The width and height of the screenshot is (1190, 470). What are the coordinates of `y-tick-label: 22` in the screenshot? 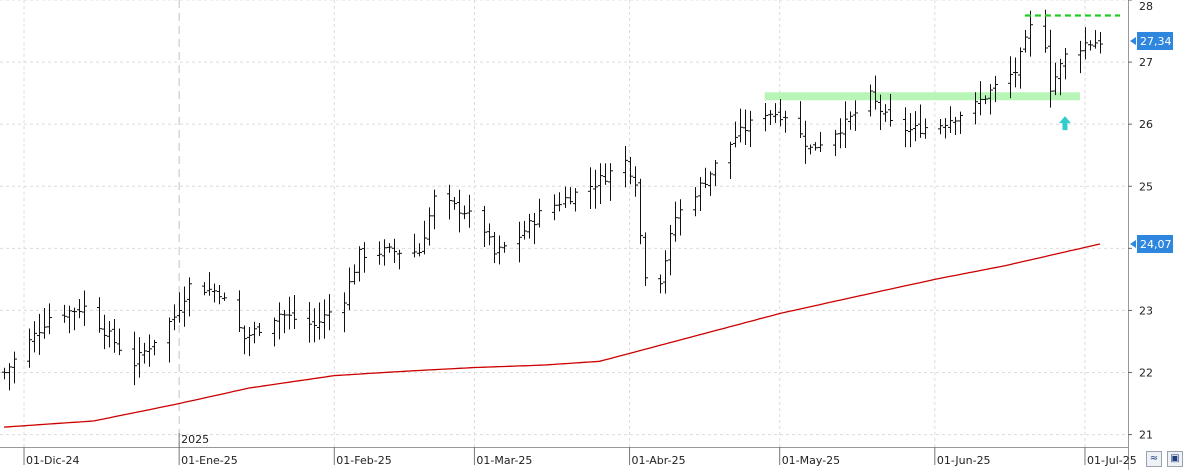 It's located at (1146, 373).